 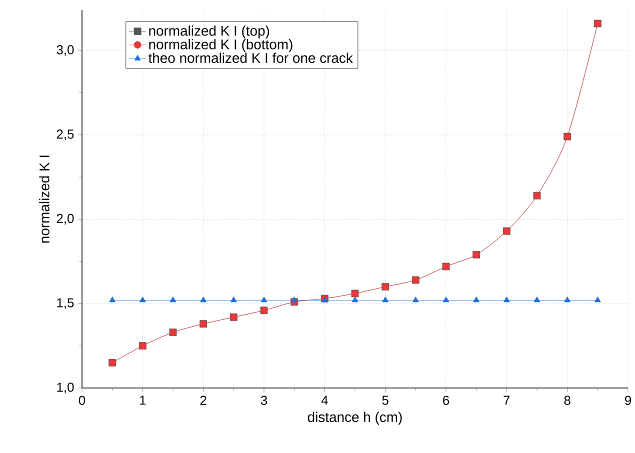 What do you see at coordinates (446, 400) in the screenshot?
I see `x-tick-label: 6` at bounding box center [446, 400].